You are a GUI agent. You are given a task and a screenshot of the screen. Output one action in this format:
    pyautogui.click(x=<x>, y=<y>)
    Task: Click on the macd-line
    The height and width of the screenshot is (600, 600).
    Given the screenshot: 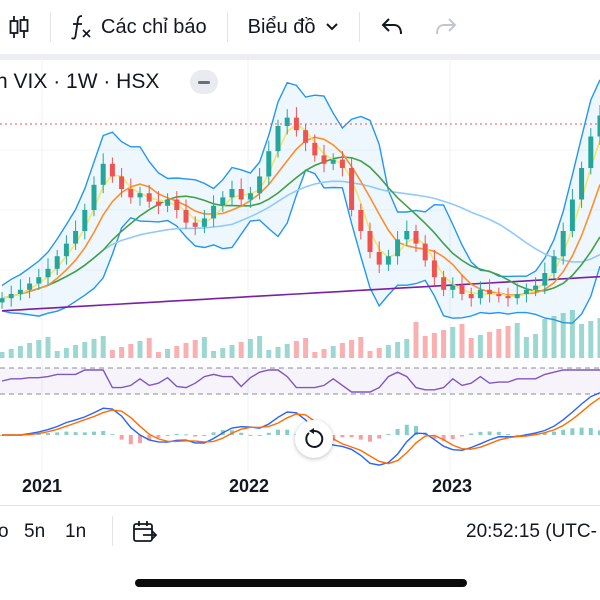 What is the action you would take?
    pyautogui.click(x=301, y=429)
    